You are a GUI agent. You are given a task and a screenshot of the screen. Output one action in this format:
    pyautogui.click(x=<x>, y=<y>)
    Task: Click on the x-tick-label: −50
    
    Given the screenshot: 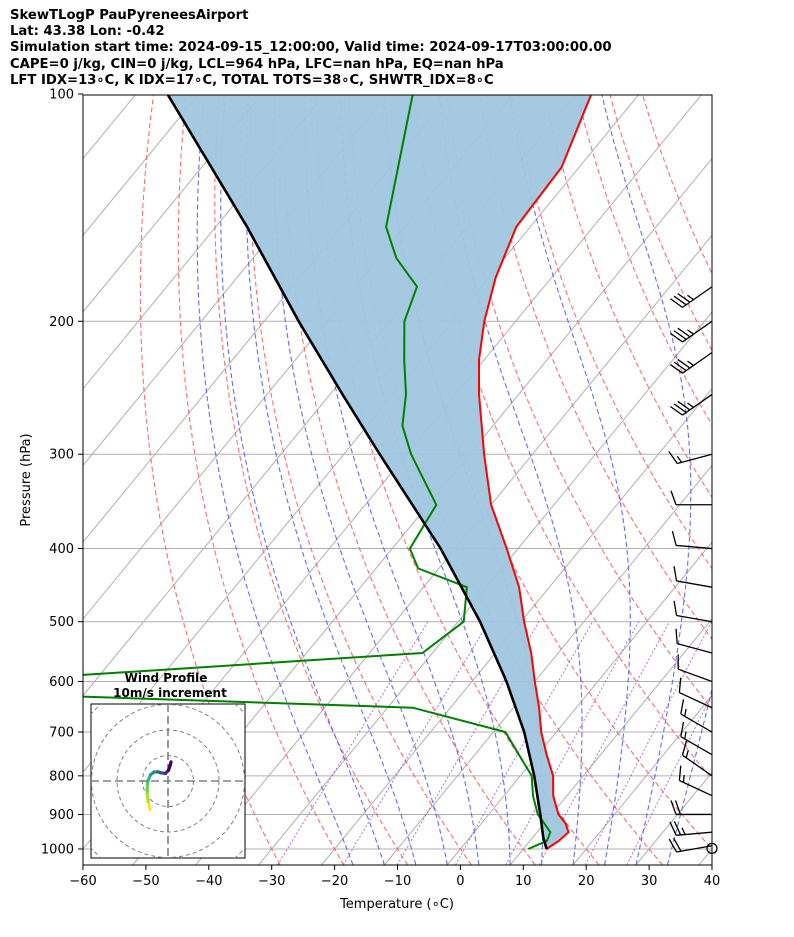 What is the action you would take?
    pyautogui.click(x=145, y=881)
    